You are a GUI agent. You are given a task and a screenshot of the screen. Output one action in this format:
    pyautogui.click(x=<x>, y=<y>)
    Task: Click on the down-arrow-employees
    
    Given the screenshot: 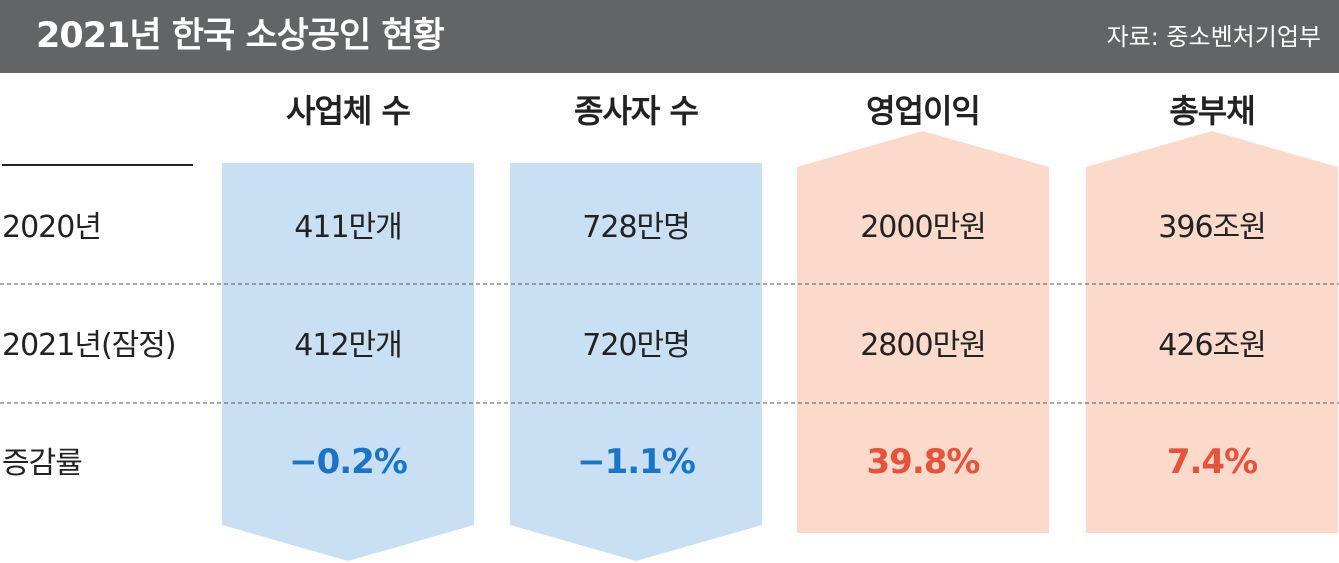 What is the action you would take?
    pyautogui.click(x=636, y=362)
    